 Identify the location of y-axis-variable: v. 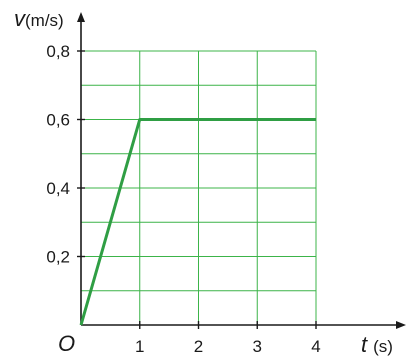
(20, 18).